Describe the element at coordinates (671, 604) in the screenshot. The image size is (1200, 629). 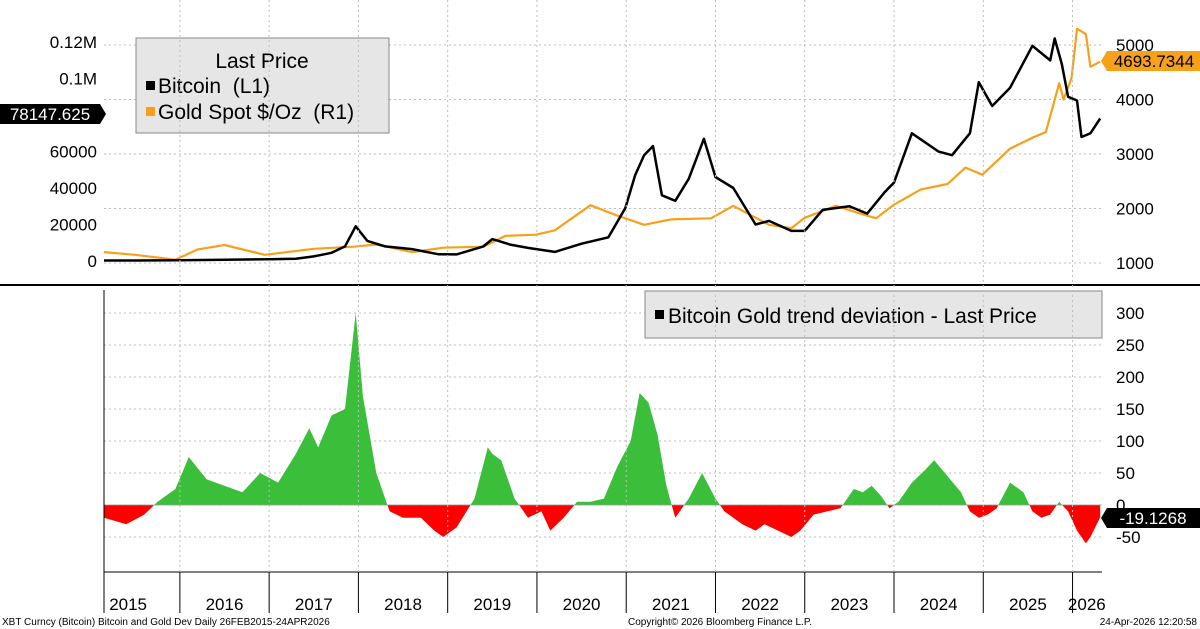
I see `year-label: 2021` at that location.